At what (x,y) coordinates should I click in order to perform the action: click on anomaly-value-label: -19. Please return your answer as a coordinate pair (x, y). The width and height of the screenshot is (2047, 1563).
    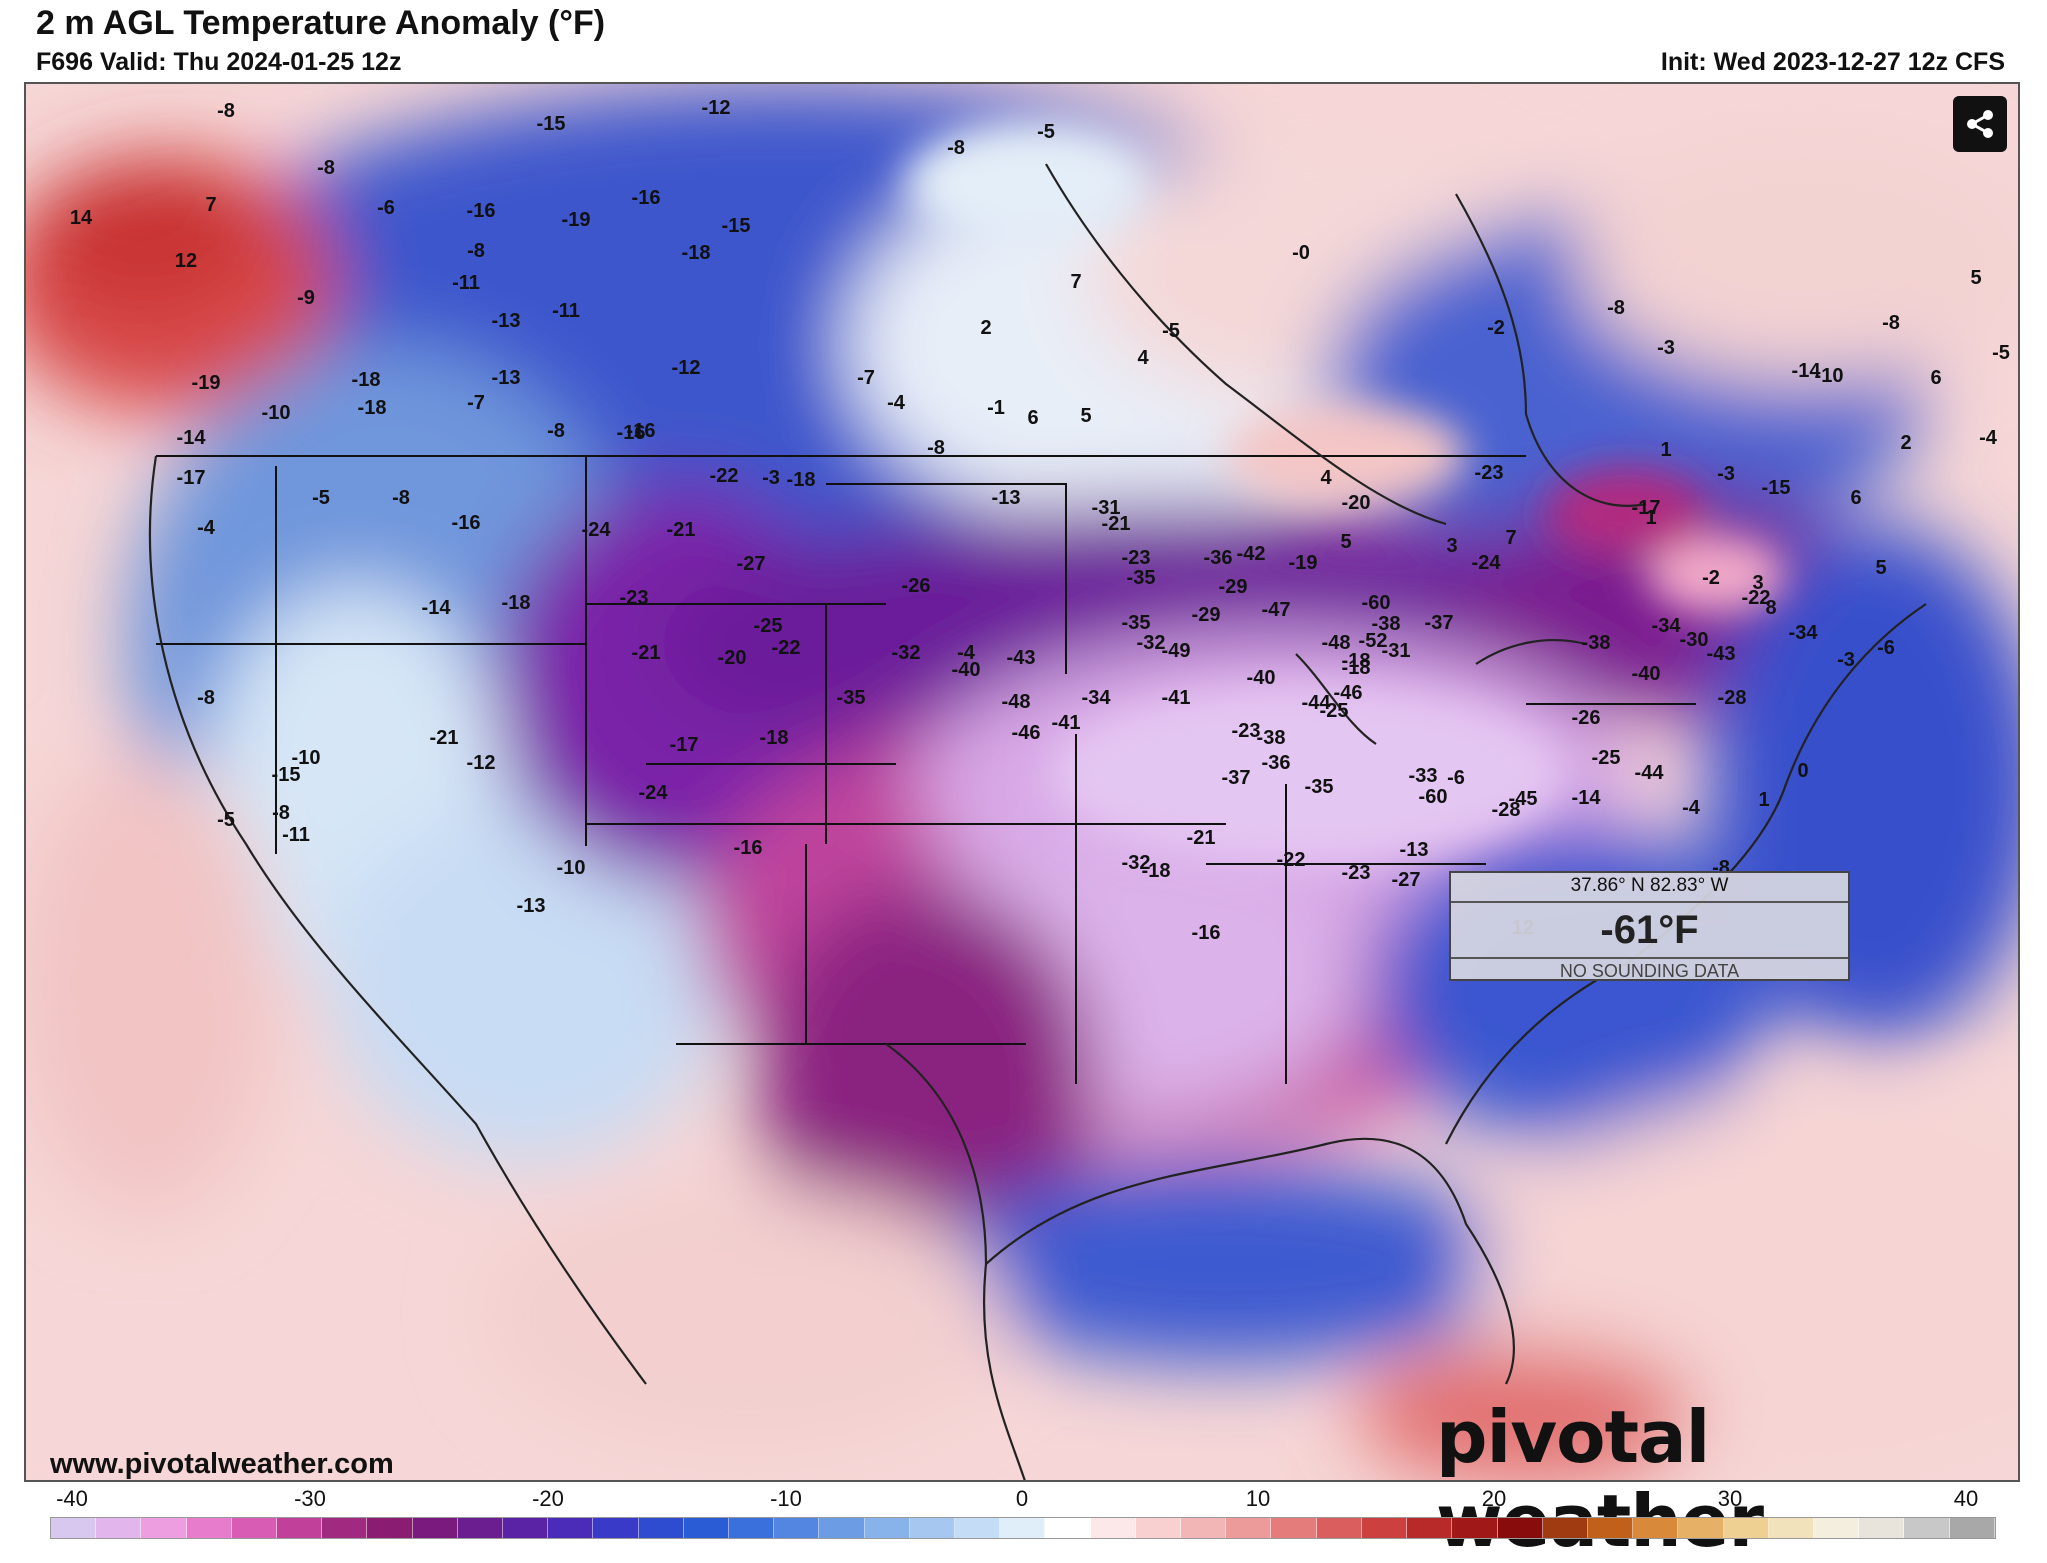
    Looking at the image, I should click on (576, 220).